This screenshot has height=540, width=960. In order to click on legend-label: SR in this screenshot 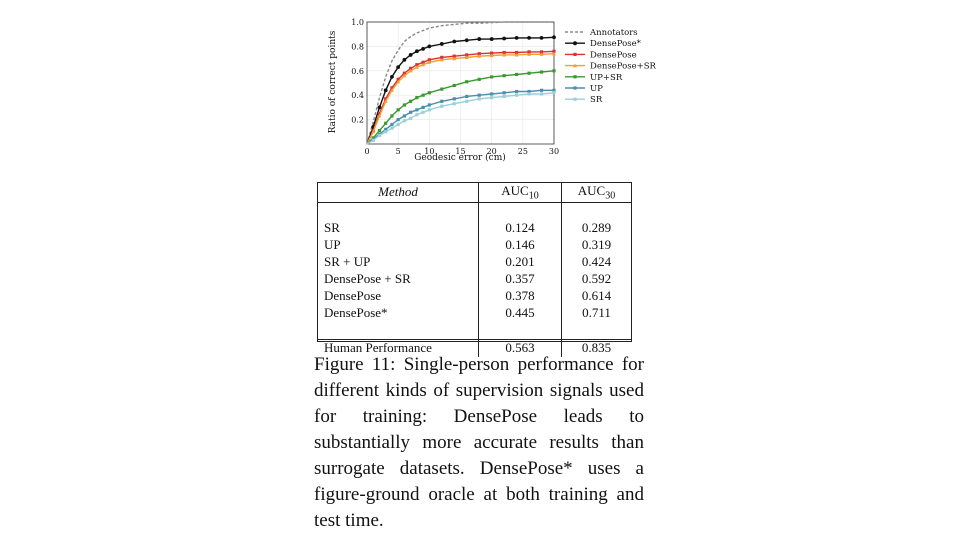, I will do `click(596, 100)`.